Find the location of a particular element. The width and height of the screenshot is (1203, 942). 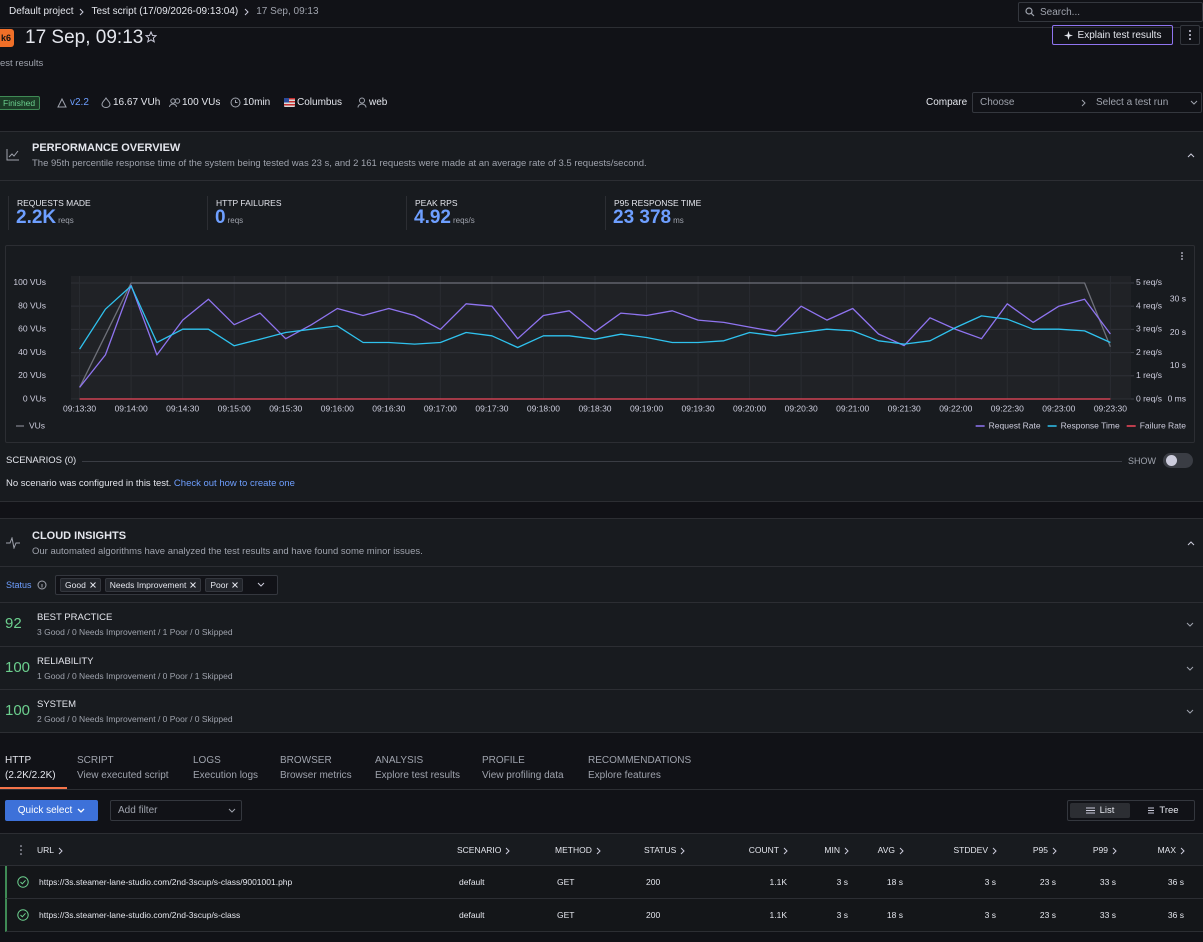

stat-value-row: 23 378 ms is located at coordinates (648, 218).